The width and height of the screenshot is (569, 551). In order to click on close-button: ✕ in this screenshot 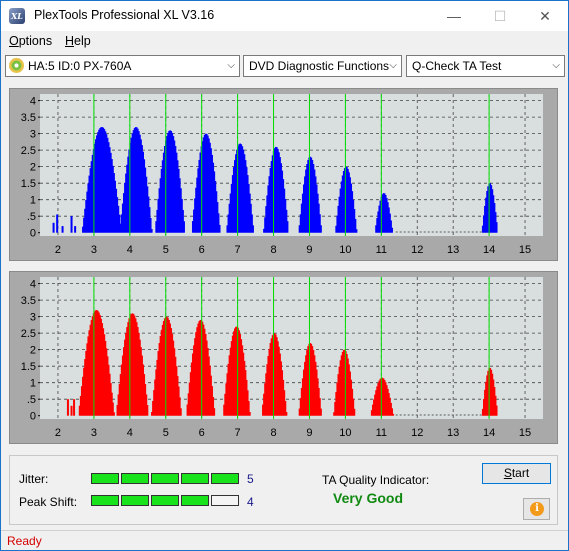, I will do `click(545, 16)`.